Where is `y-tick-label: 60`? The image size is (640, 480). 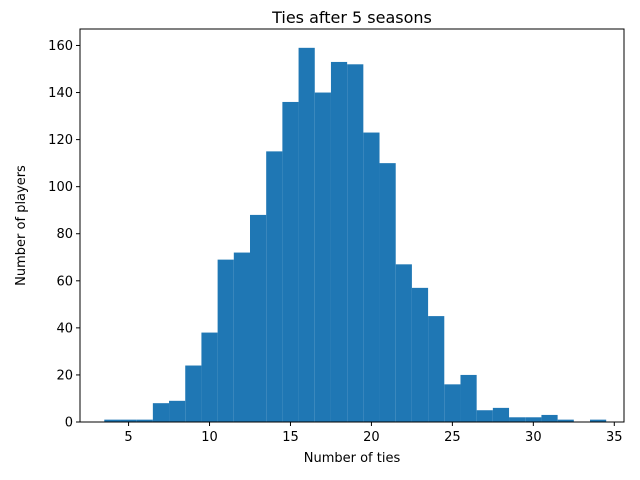
y-tick-label: 60 is located at coordinates (64, 281).